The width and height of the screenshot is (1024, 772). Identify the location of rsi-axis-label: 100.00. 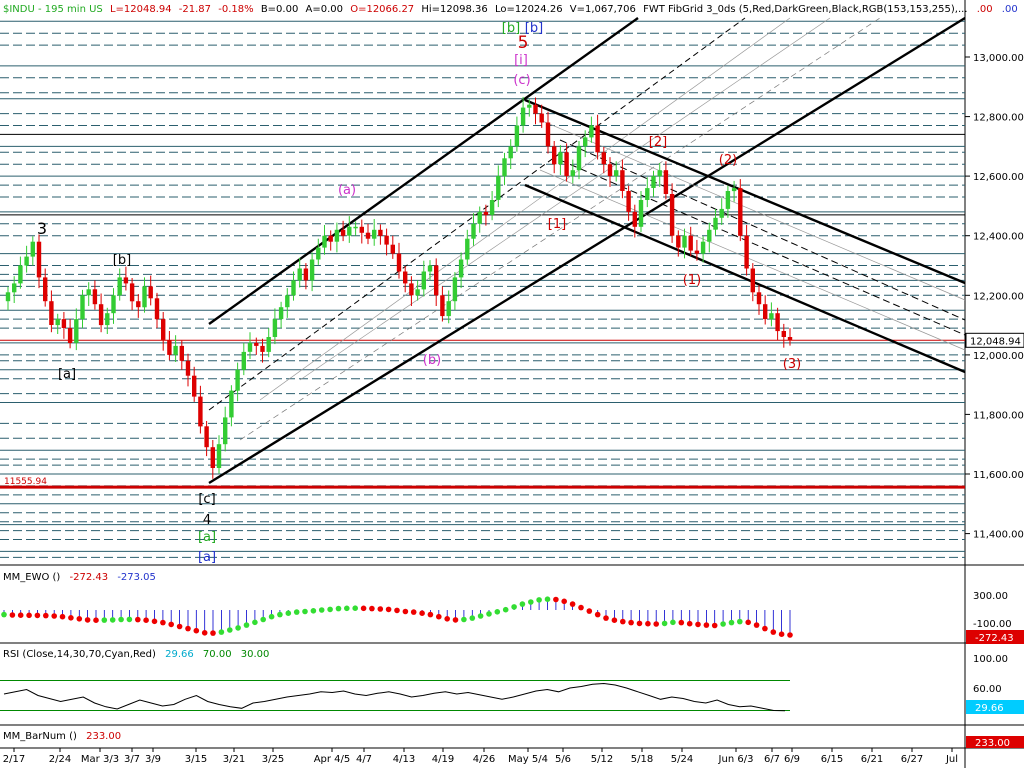
(990, 659).